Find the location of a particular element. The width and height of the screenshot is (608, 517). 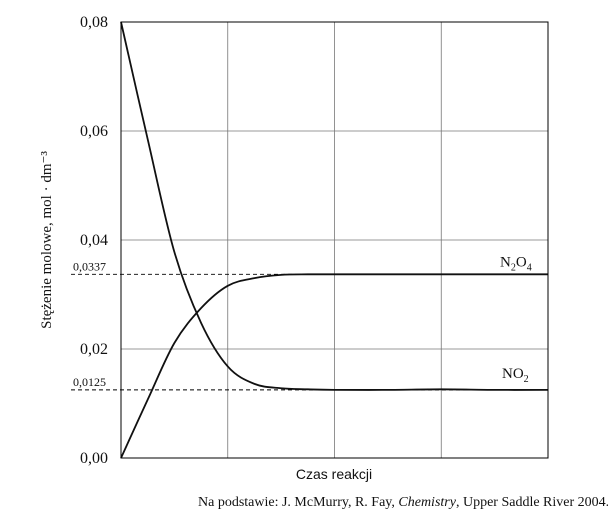

y-tick-label: 0,04 is located at coordinates (94, 240).